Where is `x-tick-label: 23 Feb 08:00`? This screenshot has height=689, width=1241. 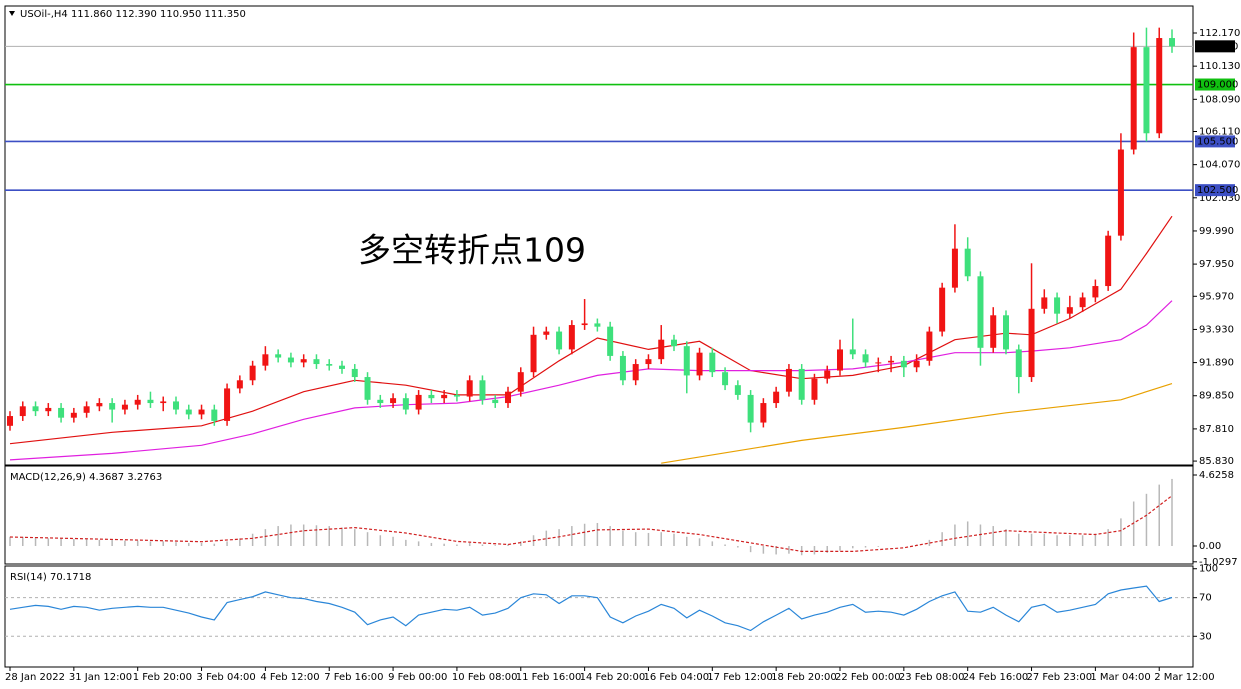
x-tick-label: 23 Feb 08:00 is located at coordinates (932, 677).